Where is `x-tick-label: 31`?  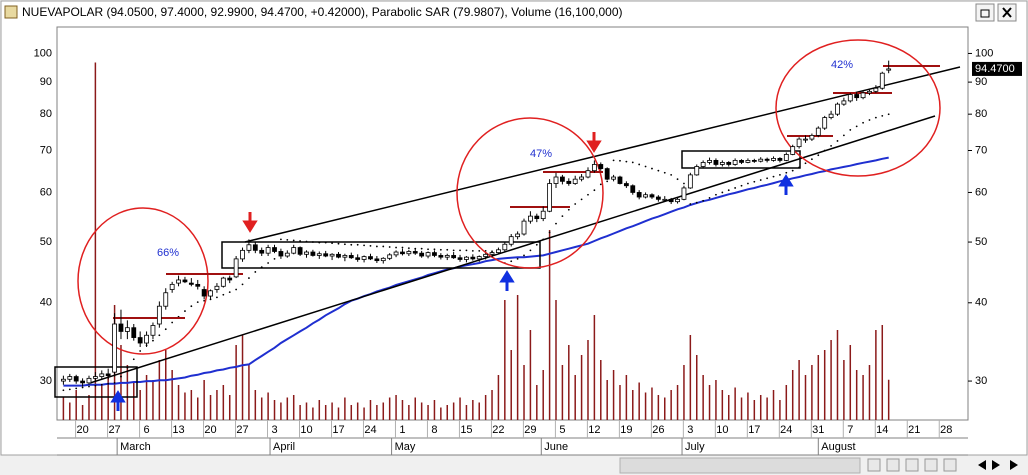 x-tick-label: 31 is located at coordinates (818, 430).